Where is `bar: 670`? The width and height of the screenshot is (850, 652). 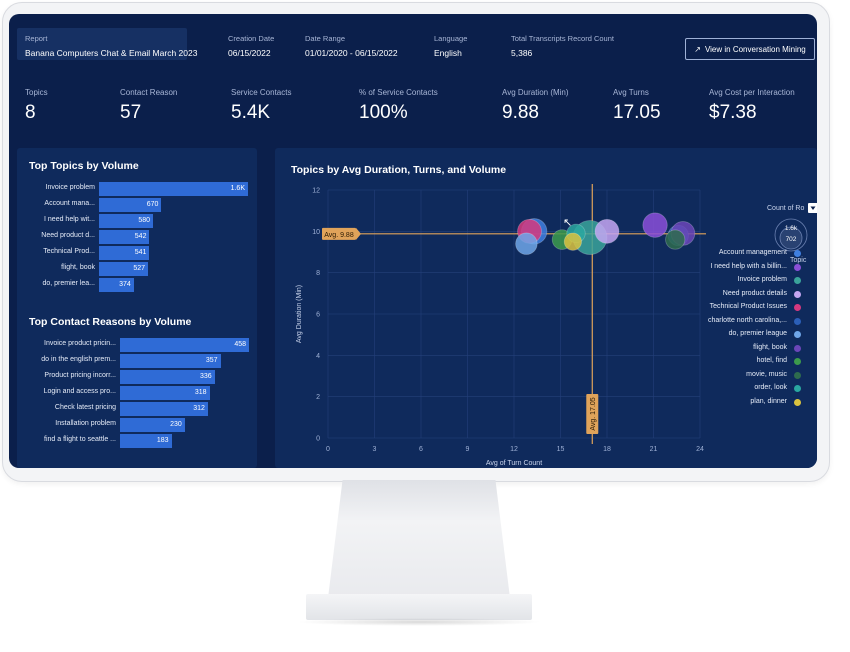 bar: 670 is located at coordinates (130, 205).